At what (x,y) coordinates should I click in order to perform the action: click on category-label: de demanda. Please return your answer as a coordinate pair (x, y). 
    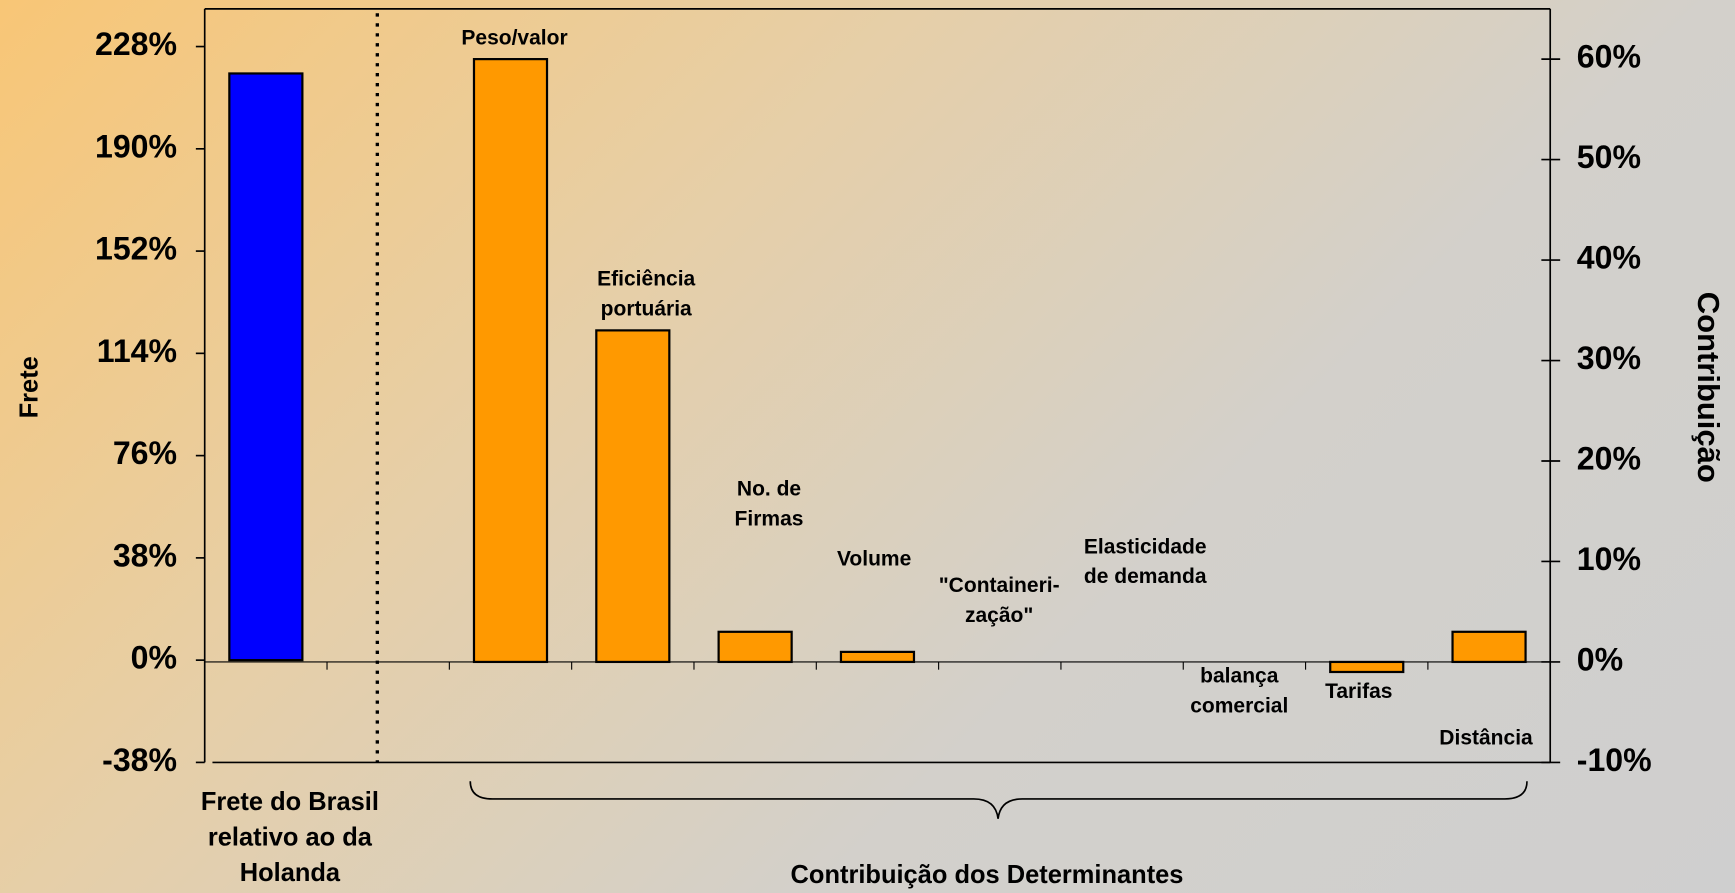
    Looking at the image, I should click on (1145, 576).